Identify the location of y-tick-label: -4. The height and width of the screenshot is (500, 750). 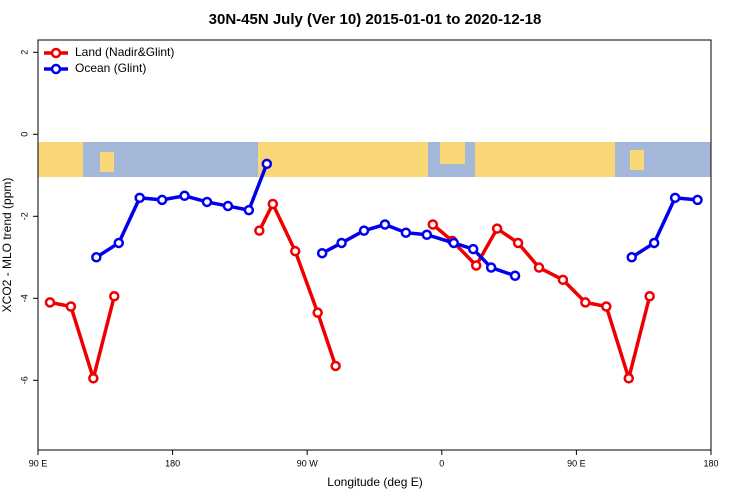
(24, 298).